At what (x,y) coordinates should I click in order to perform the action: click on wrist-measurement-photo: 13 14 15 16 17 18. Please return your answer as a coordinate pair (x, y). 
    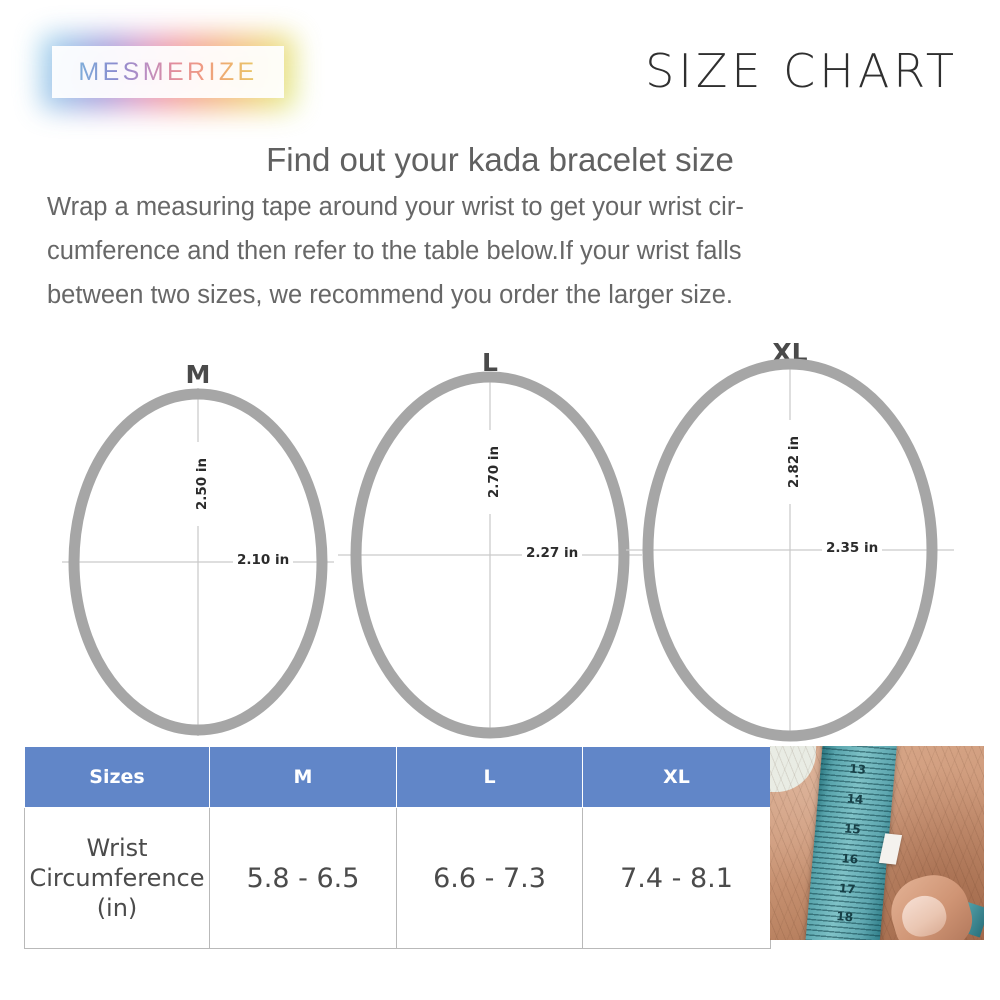
    Looking at the image, I should click on (877, 843).